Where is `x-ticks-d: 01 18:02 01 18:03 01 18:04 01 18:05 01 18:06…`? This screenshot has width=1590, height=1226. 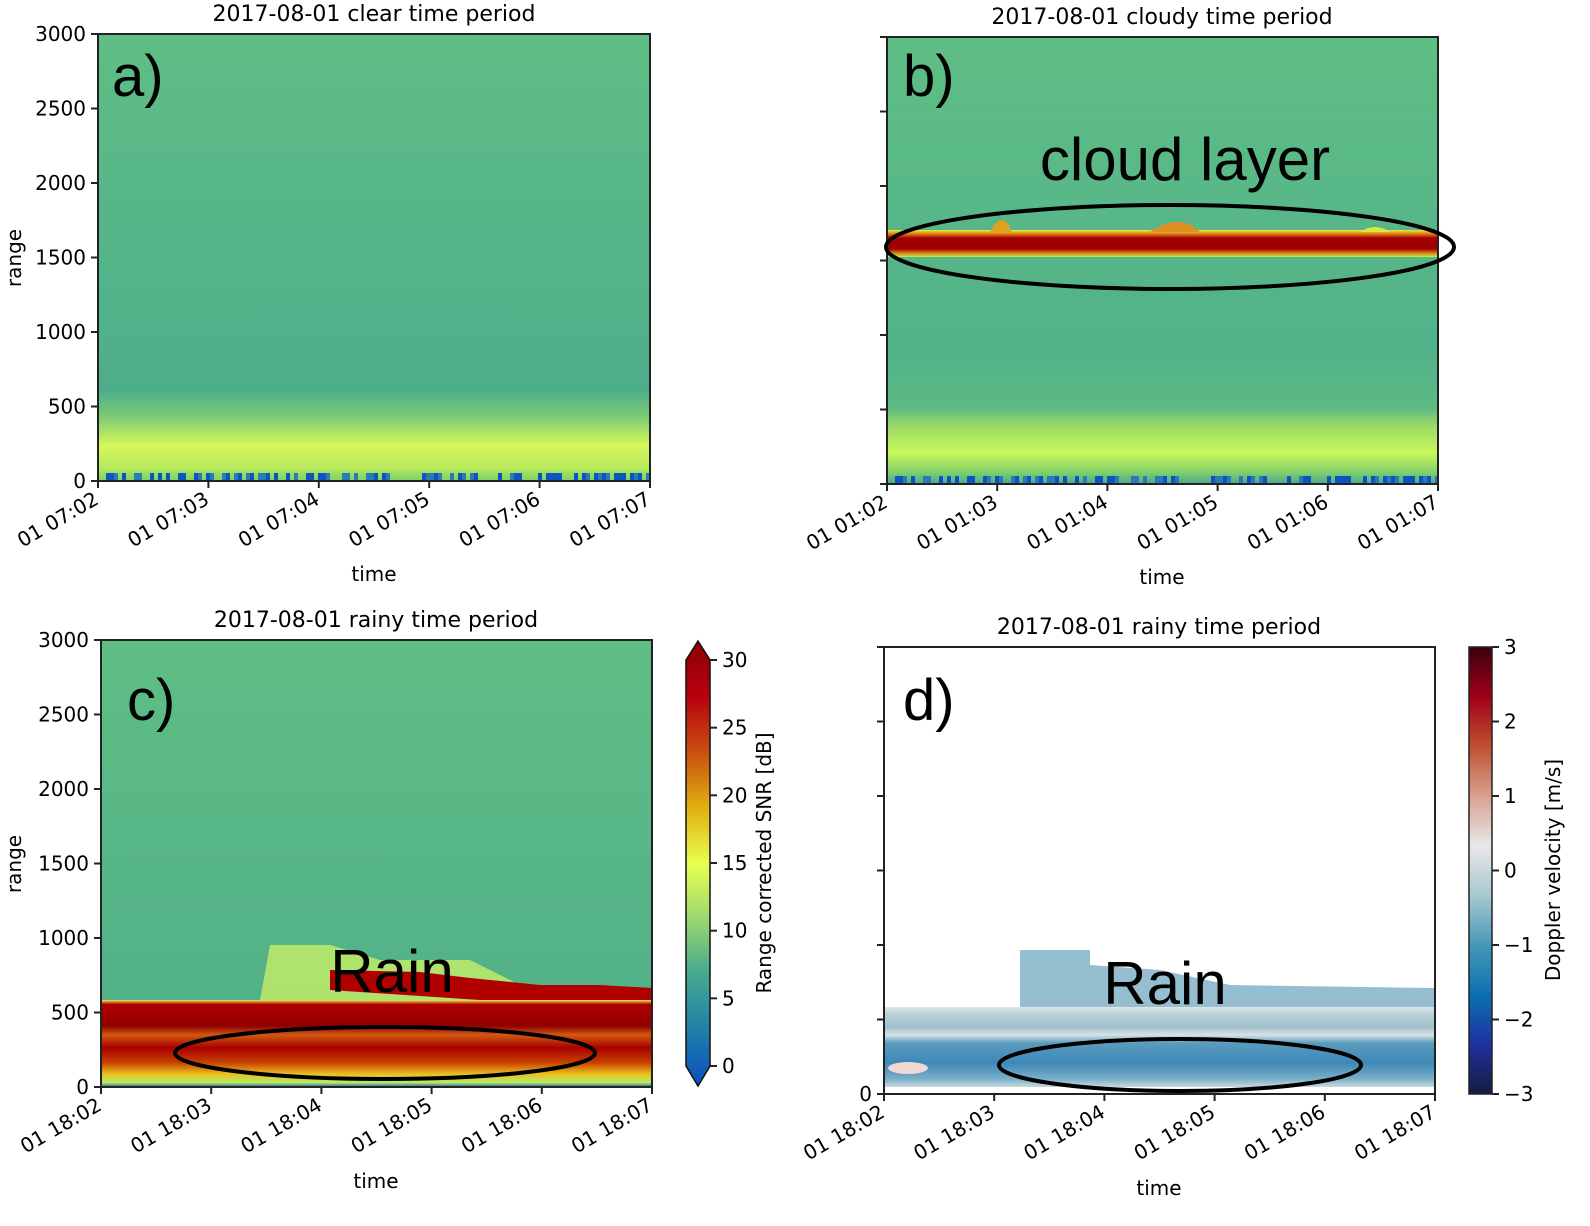 x-ticks-d: 01 18:02 01 18:03 01 18:04 01 18:05 01 18:06… is located at coordinates (1119, 1130).